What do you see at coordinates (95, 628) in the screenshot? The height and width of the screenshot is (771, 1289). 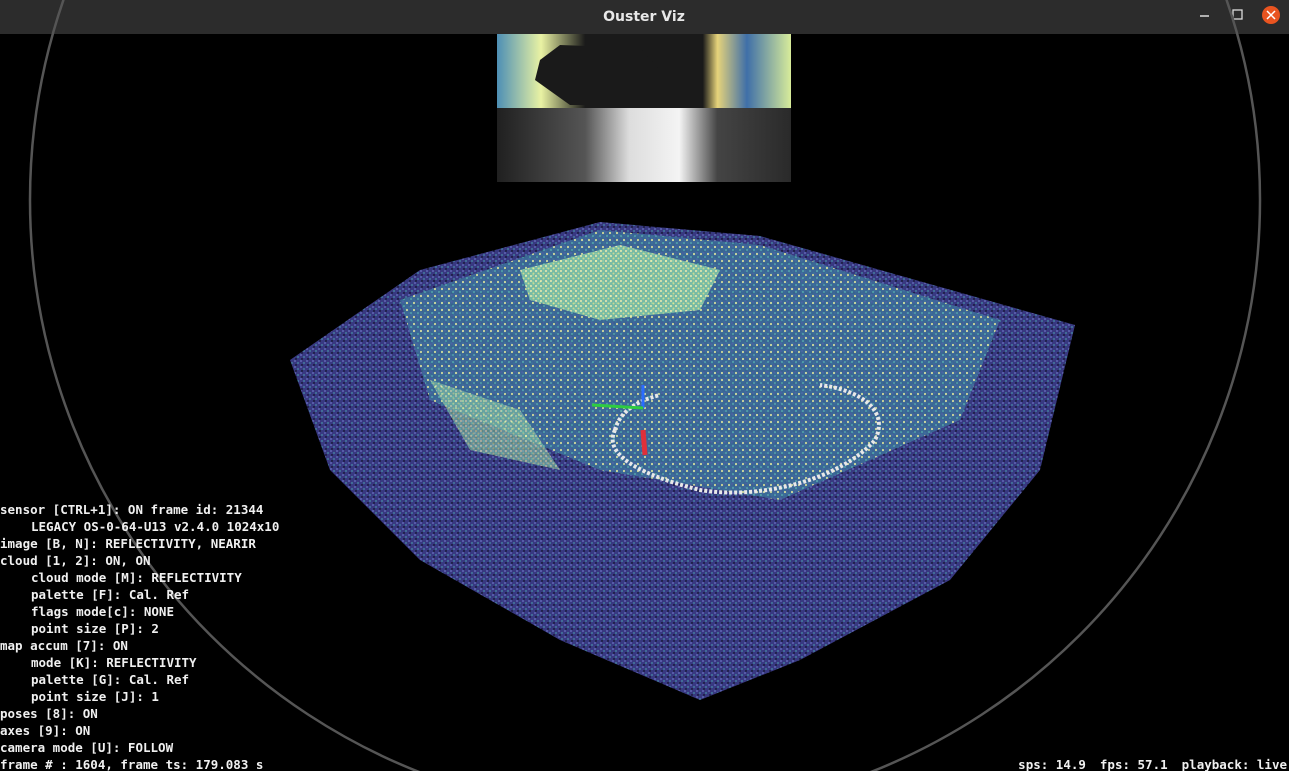 I see `hud-subline: point size [P]: 2` at bounding box center [95, 628].